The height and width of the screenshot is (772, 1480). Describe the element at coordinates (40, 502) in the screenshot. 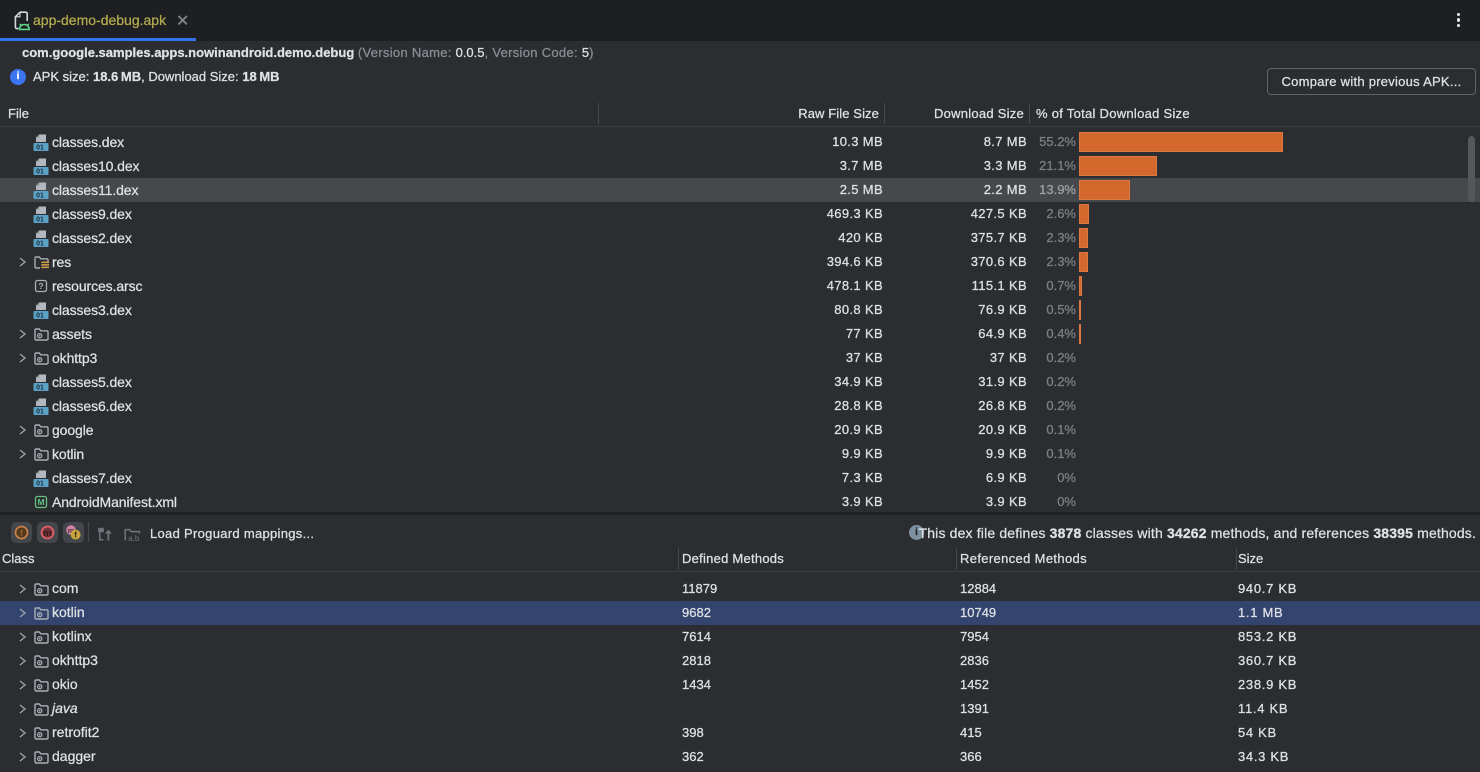

I see `svg-text: M` at that location.